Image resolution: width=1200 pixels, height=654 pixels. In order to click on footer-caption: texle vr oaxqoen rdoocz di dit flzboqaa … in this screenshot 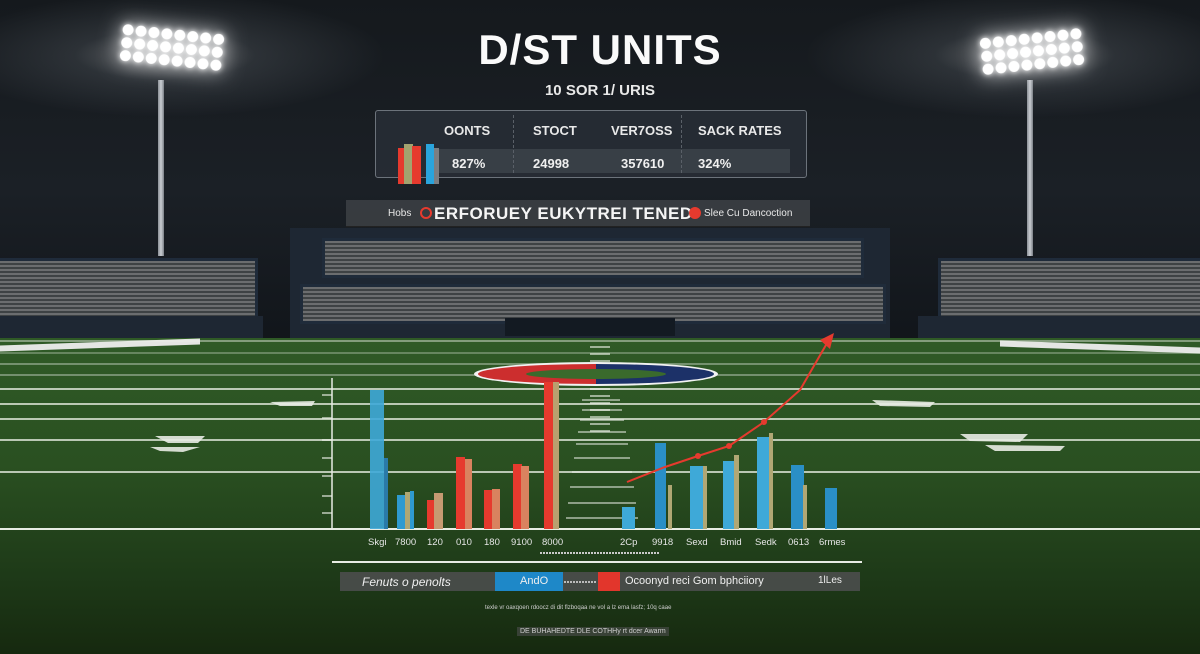, I will do `click(578, 608)`.